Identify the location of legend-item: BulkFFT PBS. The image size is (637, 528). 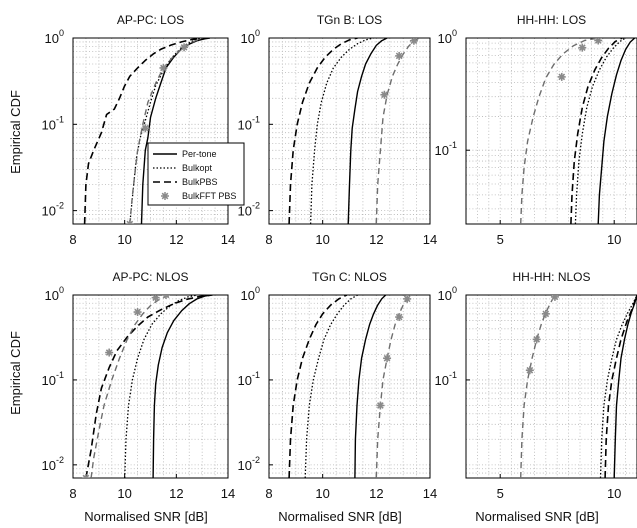
(198, 196).